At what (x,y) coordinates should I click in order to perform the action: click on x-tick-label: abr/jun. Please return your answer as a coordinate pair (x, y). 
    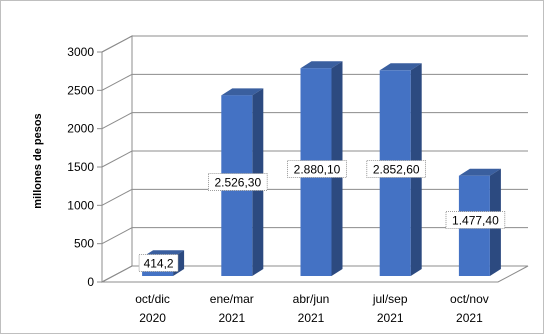
    Looking at the image, I should click on (311, 299).